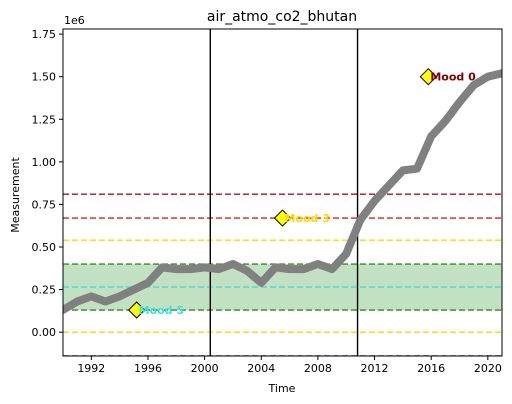 The width and height of the screenshot is (512, 404). I want to click on annotation-label-0: Mood 5, so click(161, 310).